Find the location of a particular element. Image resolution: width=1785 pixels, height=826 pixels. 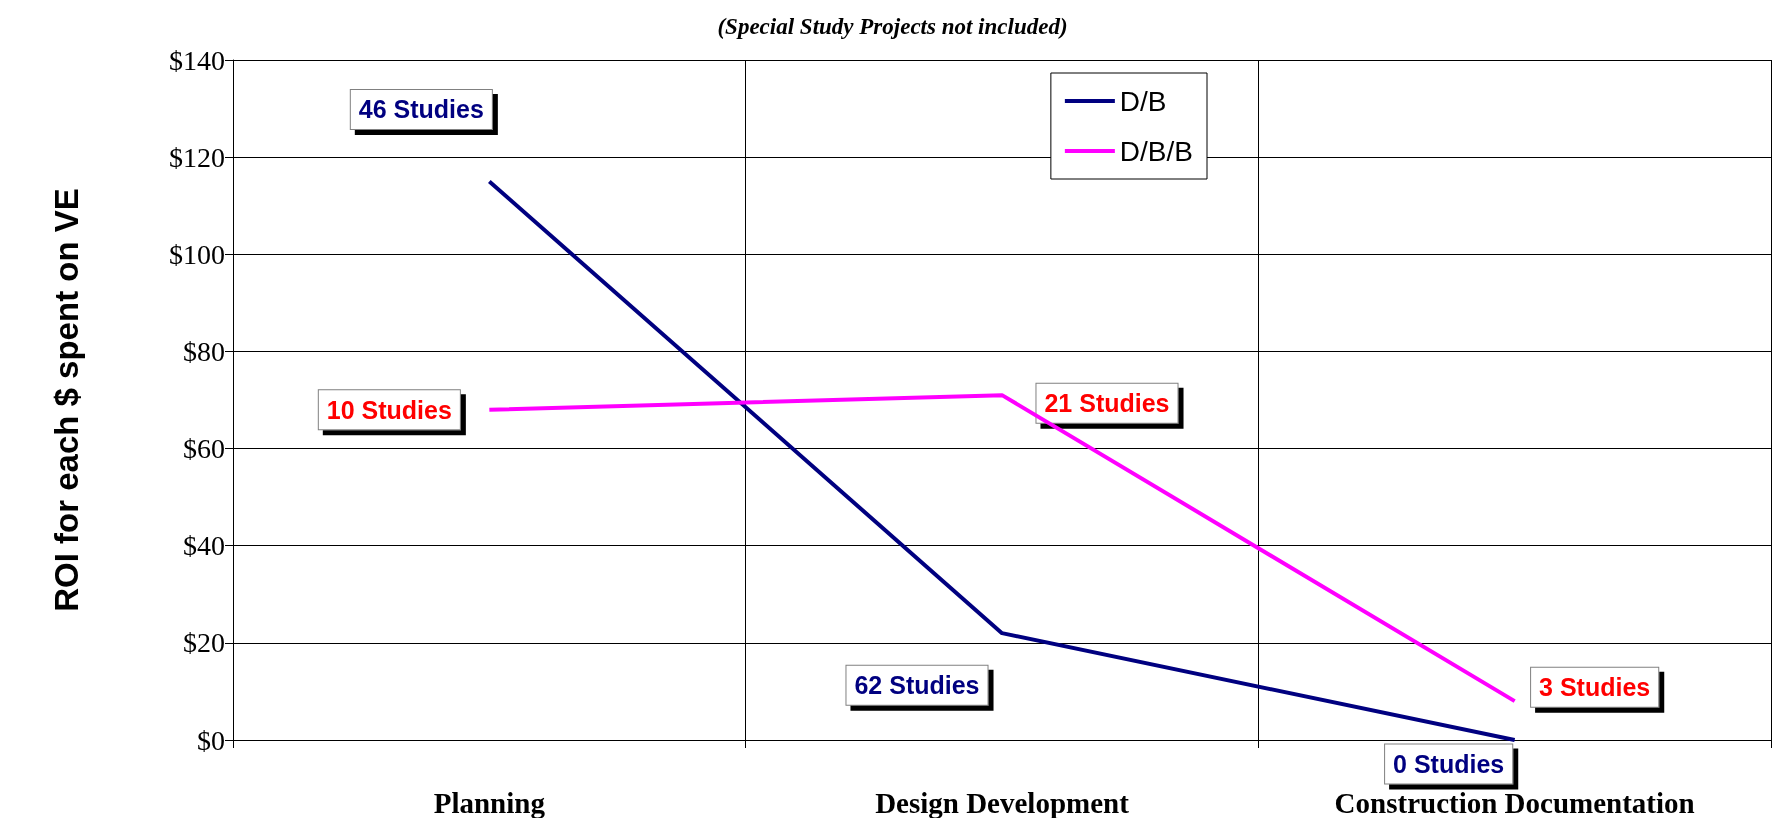

y-tick-label: $100 is located at coordinates (197, 254).